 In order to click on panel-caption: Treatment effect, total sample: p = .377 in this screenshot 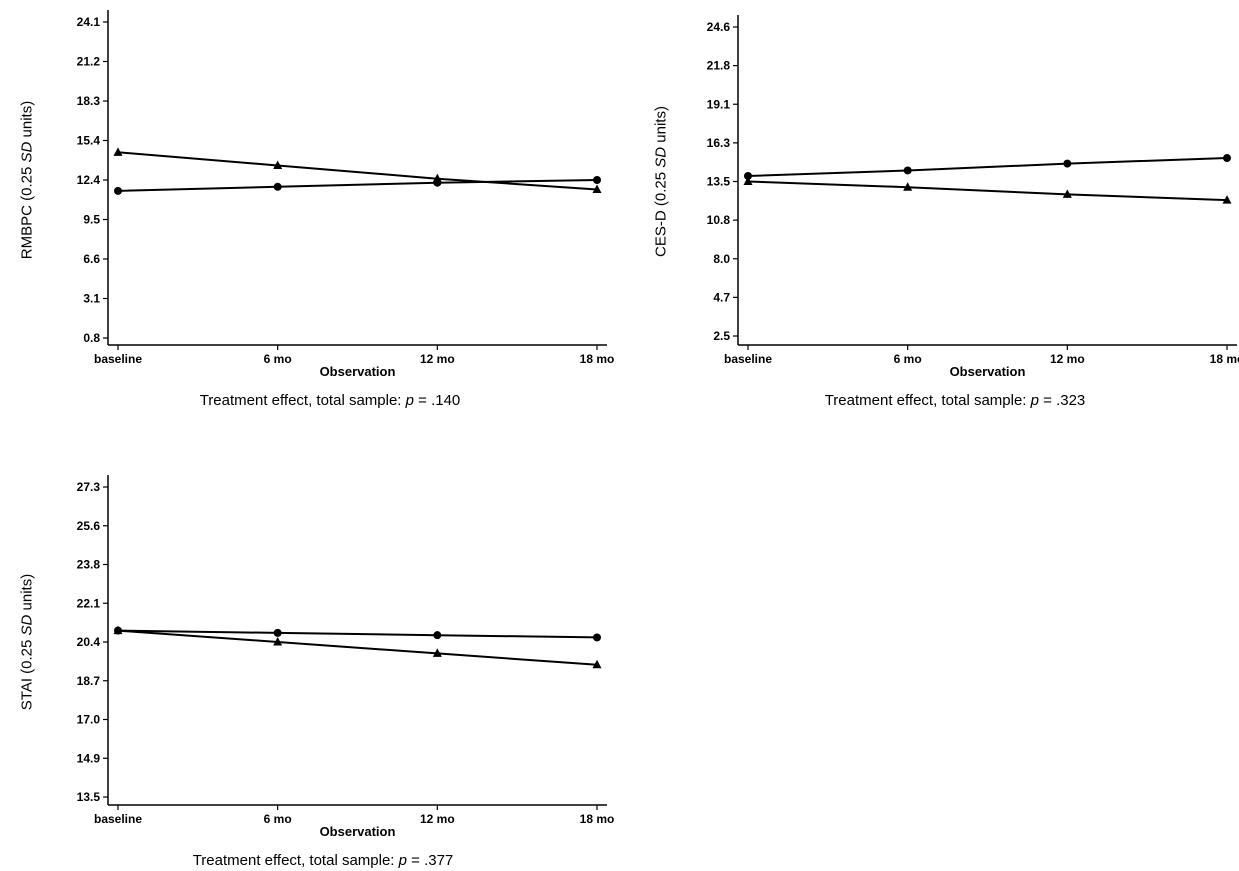, I will do `click(323, 860)`.